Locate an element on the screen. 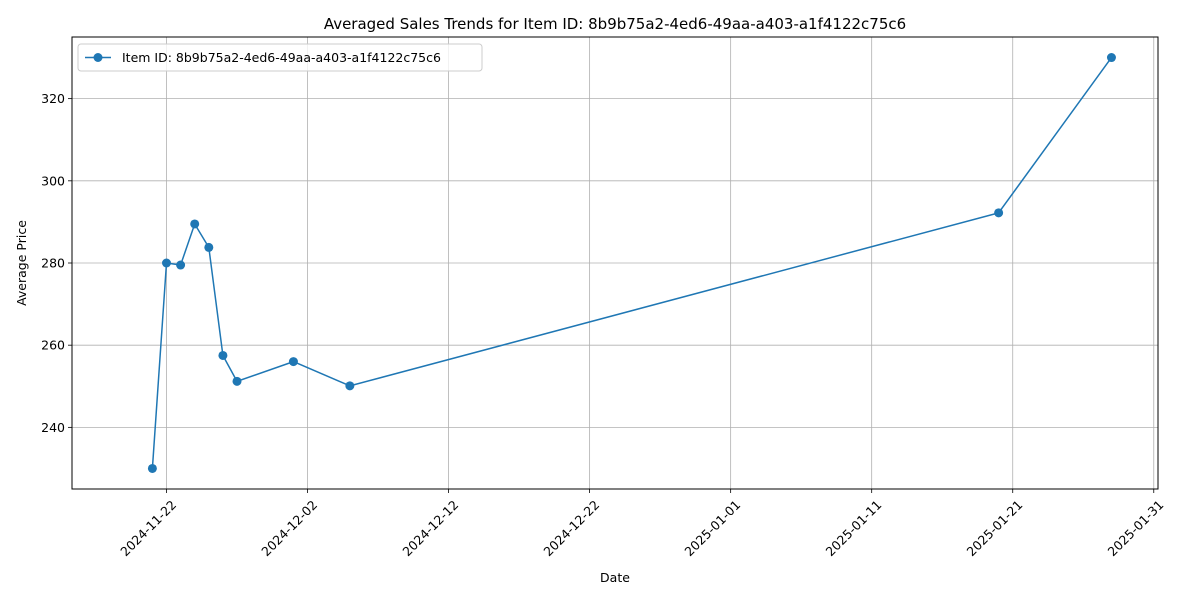  x-tick-label: 2025-01-21 is located at coordinates (994, 528).